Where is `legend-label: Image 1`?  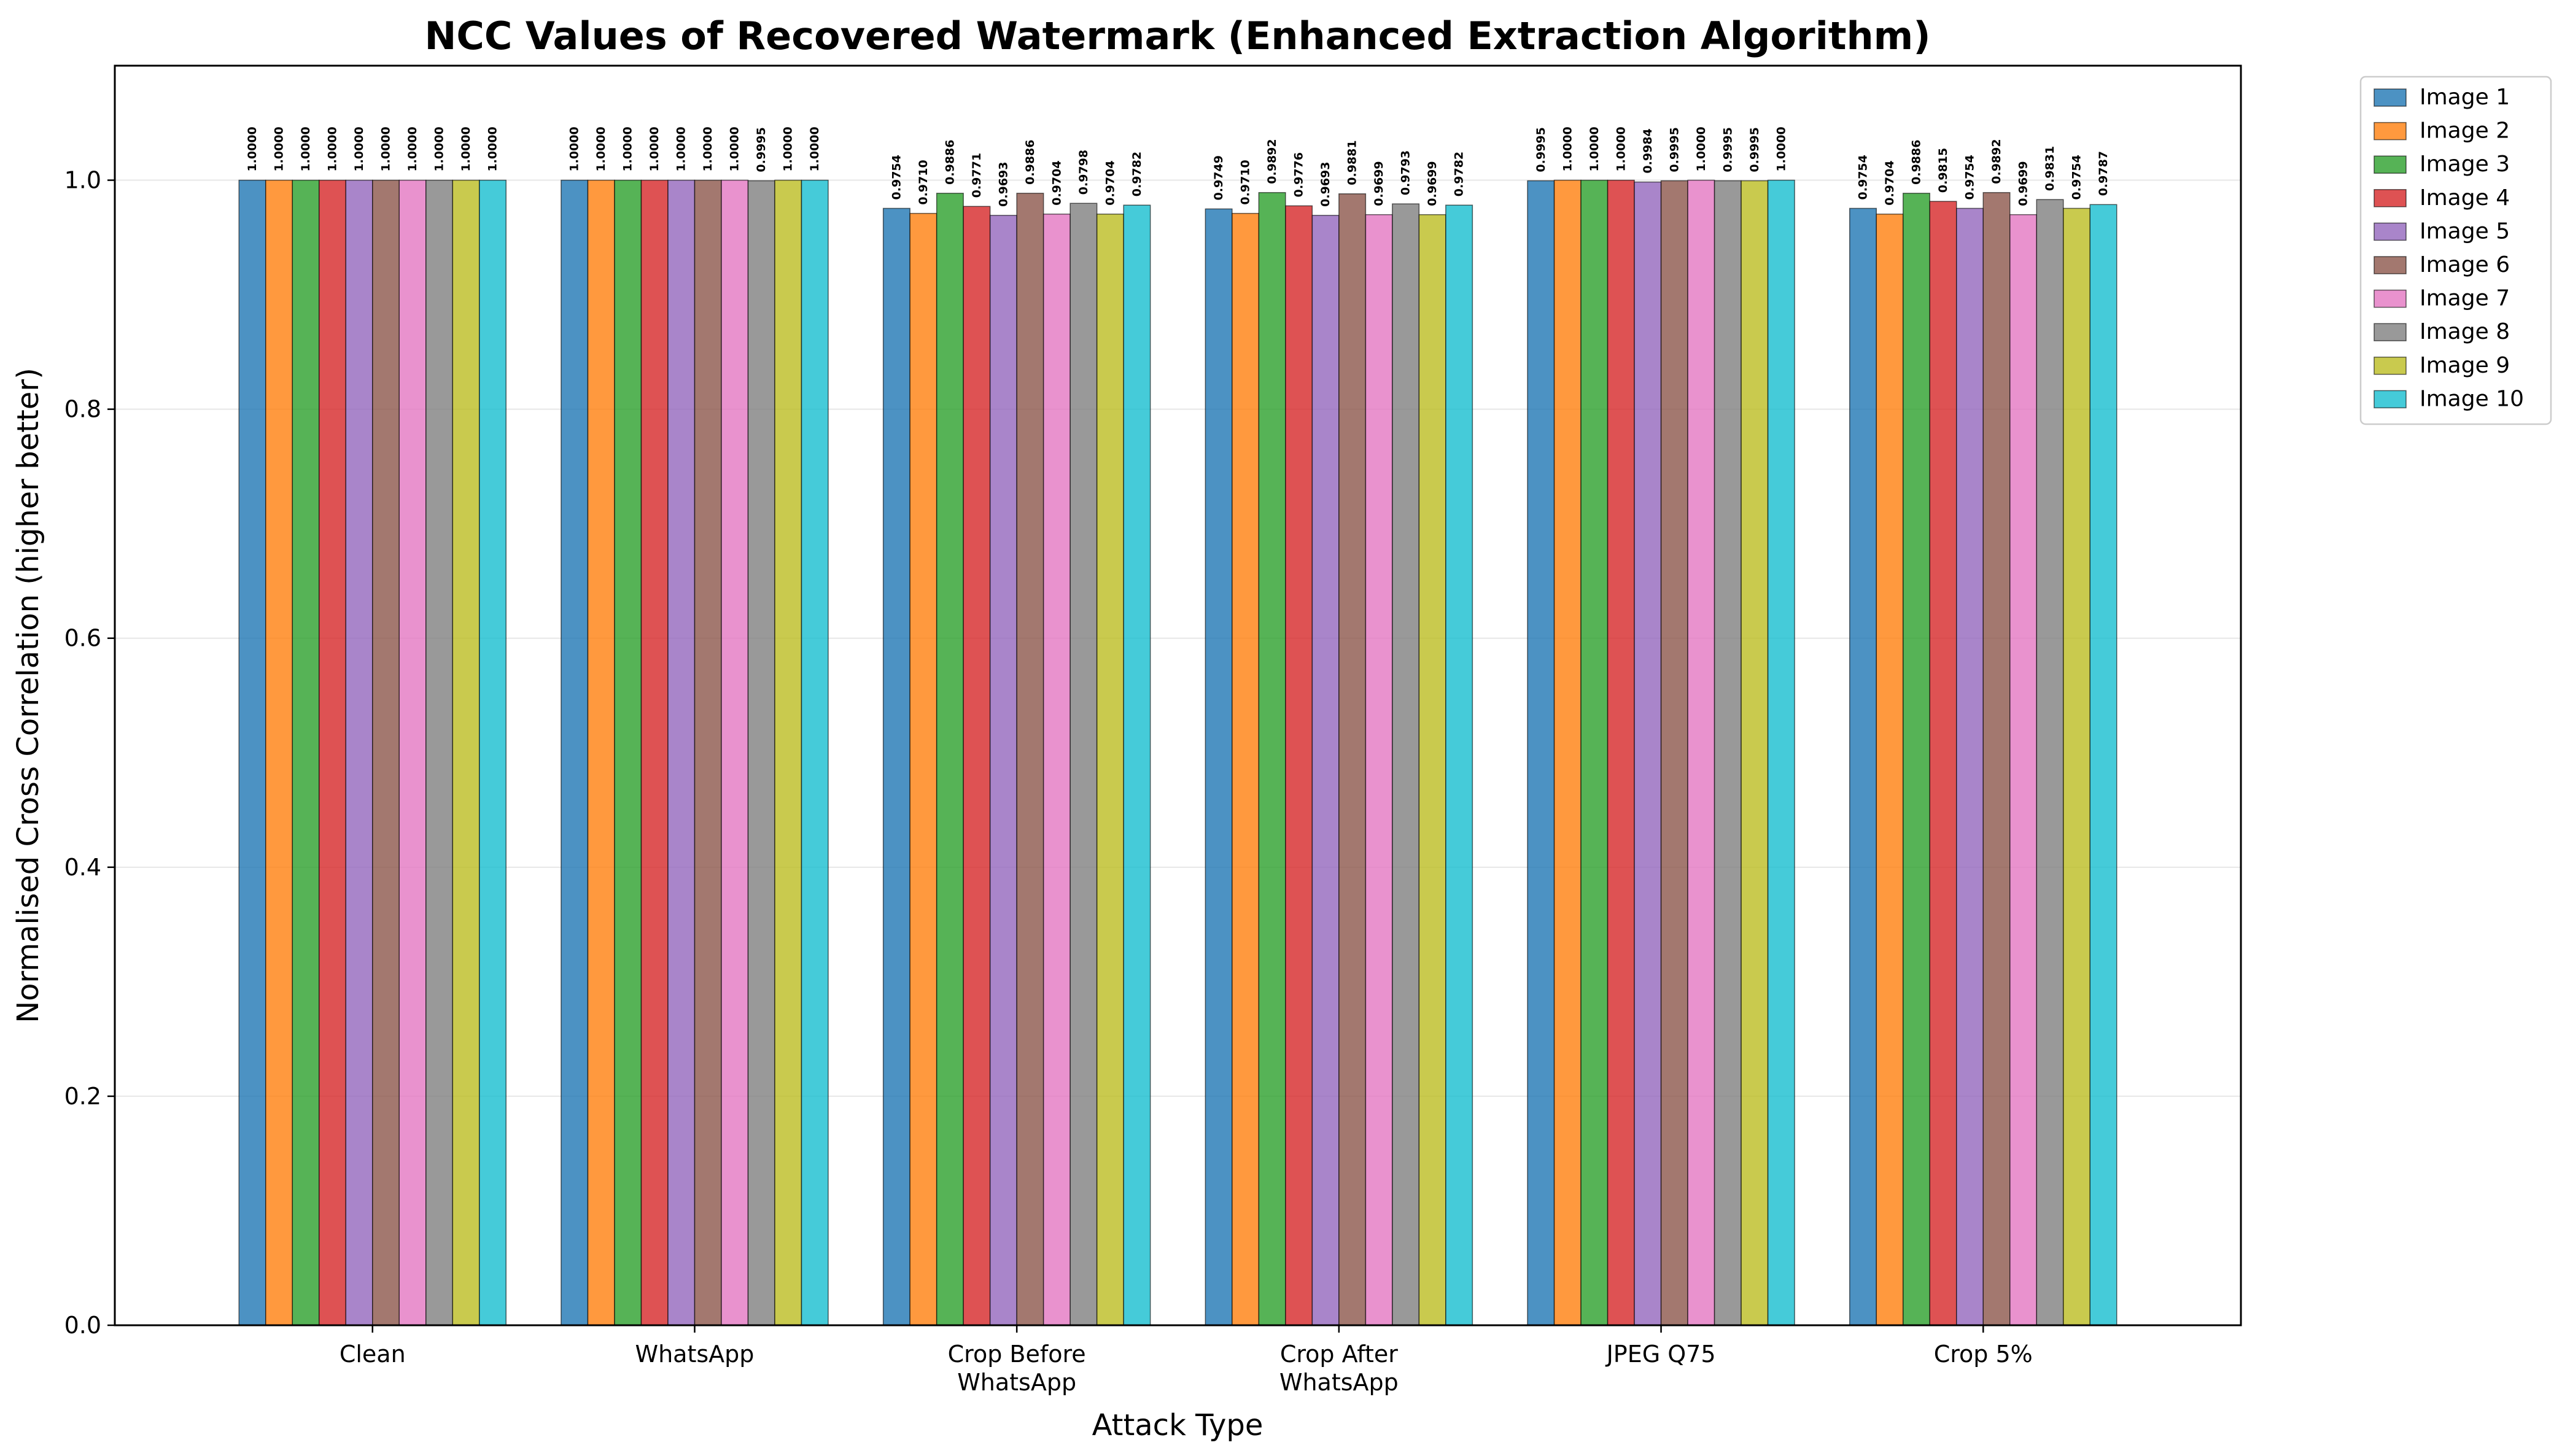
legend-label: Image 1 is located at coordinates (2465, 97).